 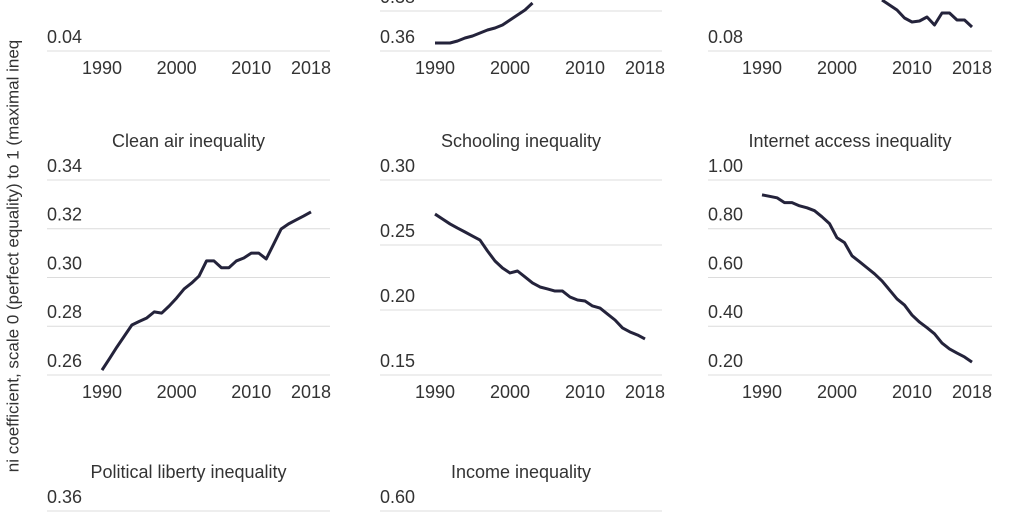 What do you see at coordinates (64, 312) in the screenshot?
I see `y-tick-label: 0.28` at bounding box center [64, 312].